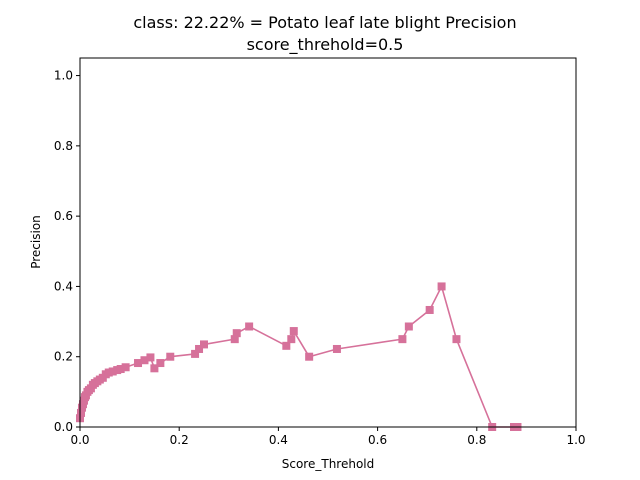  I want to click on x-tick-label: 0.0, so click(79, 440).